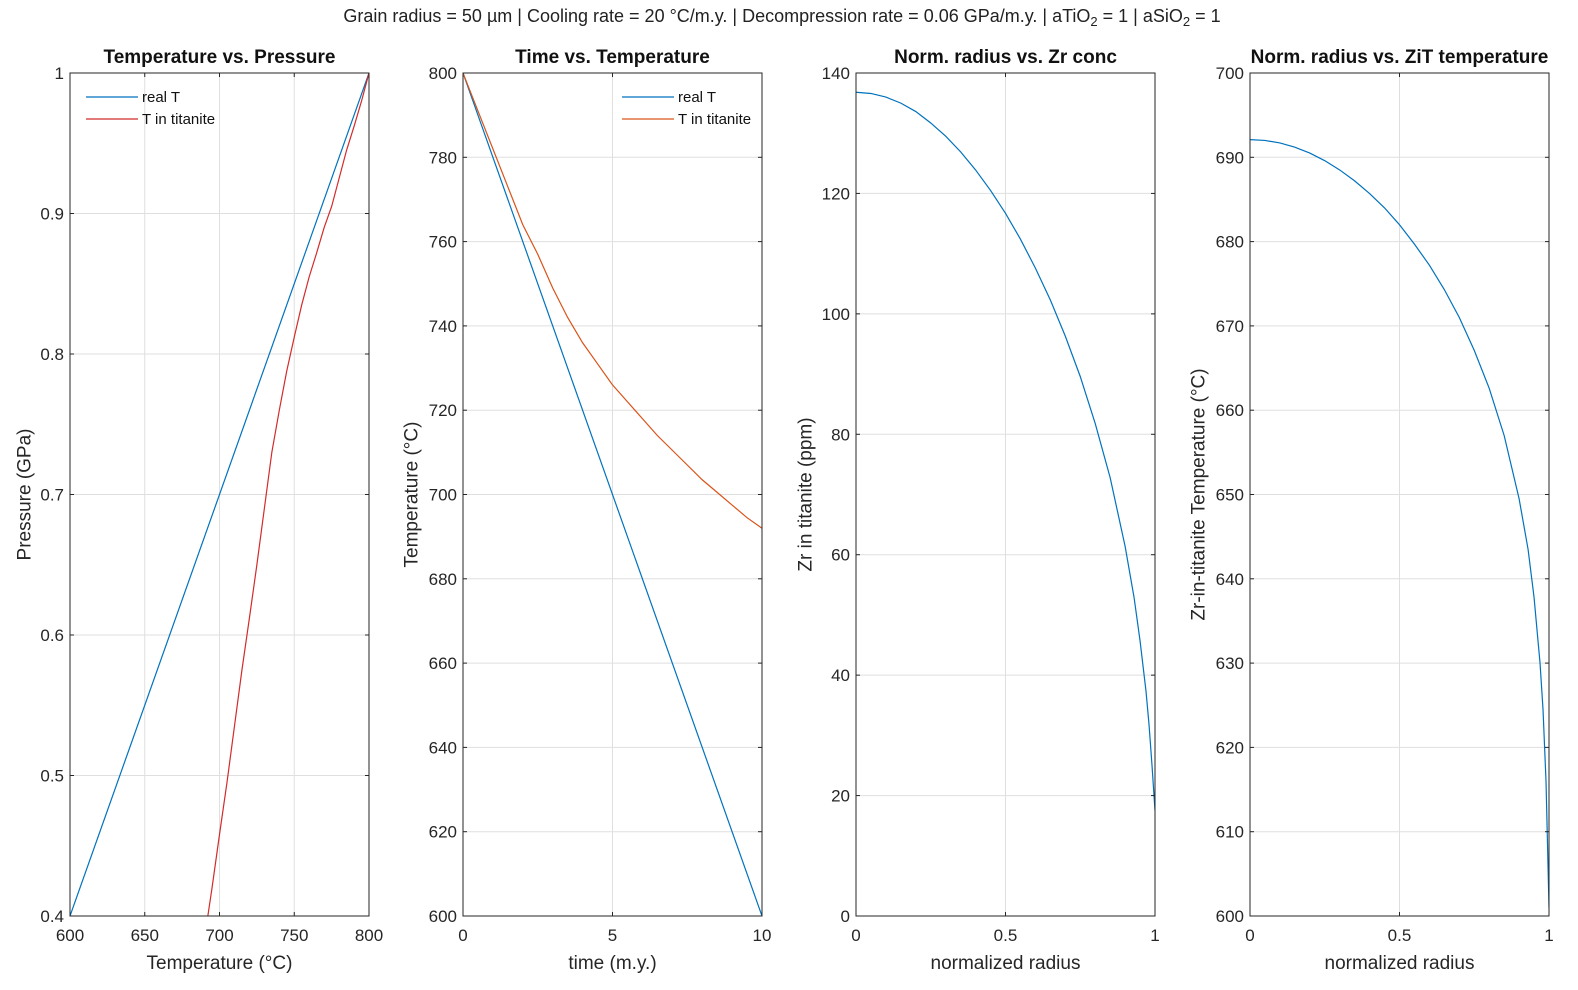 This screenshot has height=990, width=1578. Describe the element at coordinates (145, 935) in the screenshot. I see `x-tick-label: 650` at that location.